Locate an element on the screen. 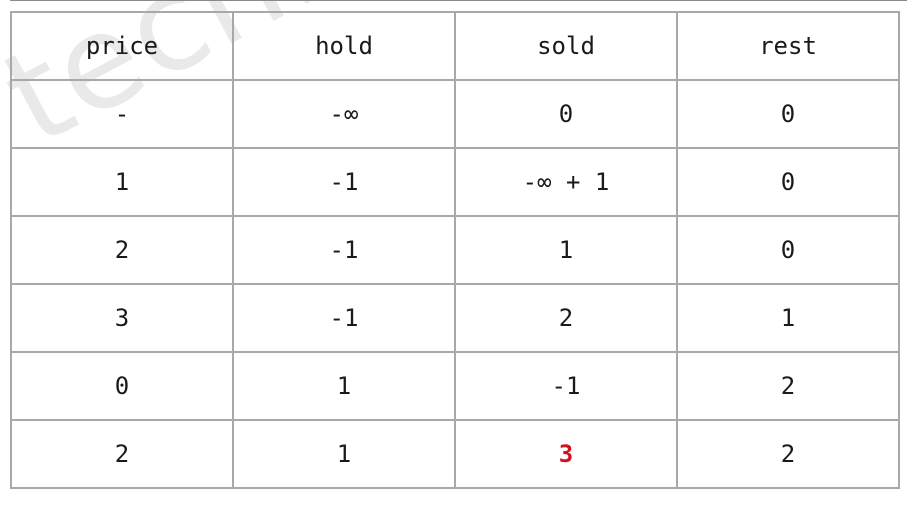  header-hold: hold is located at coordinates (344, 46).